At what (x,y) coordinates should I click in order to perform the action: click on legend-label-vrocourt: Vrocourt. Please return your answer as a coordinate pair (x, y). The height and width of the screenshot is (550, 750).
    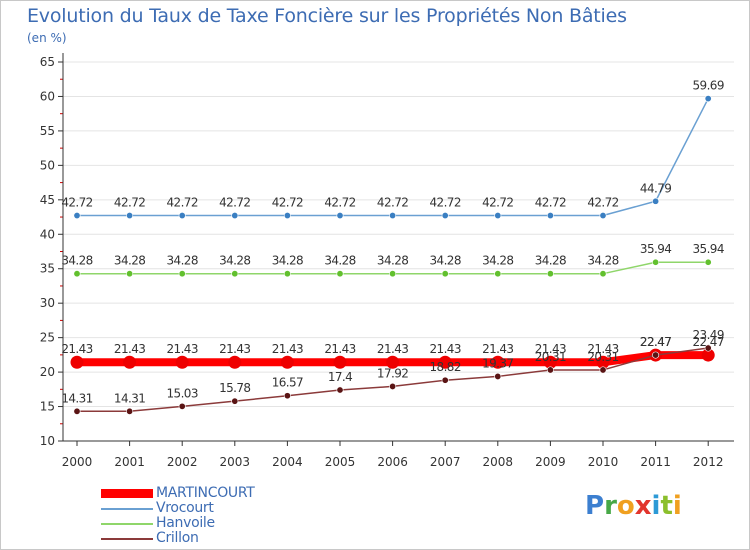
    Looking at the image, I should click on (185, 508).